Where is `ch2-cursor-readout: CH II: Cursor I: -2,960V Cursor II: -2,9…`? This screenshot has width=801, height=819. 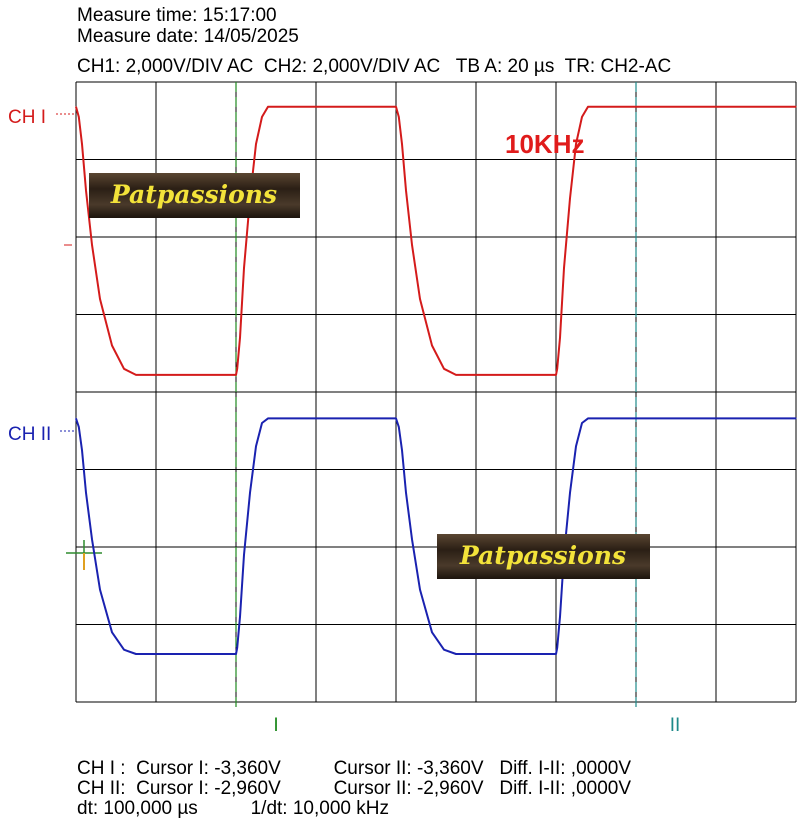 ch2-cursor-readout: CH II: Cursor I: -2,960V Cursor II: -2,9… is located at coordinates (354, 788).